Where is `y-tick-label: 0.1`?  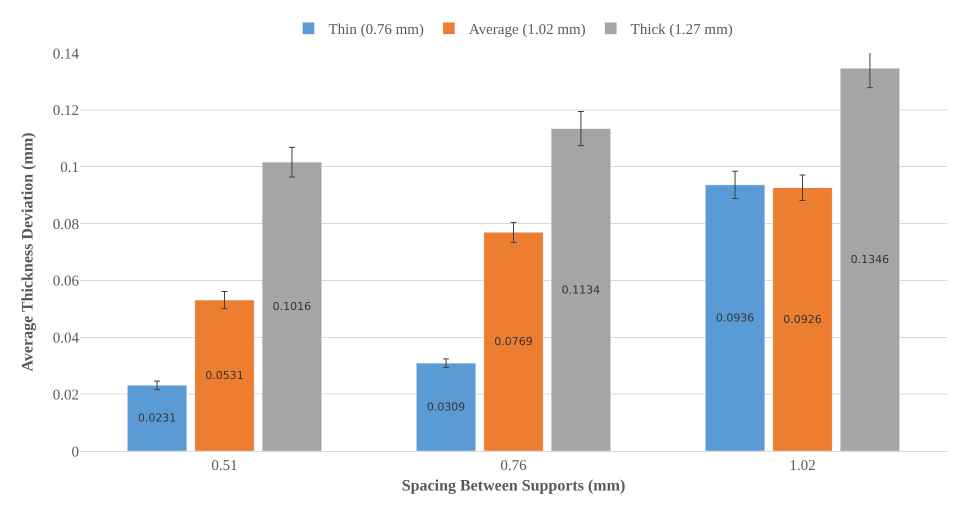
y-tick-label: 0.1 is located at coordinates (69, 168).